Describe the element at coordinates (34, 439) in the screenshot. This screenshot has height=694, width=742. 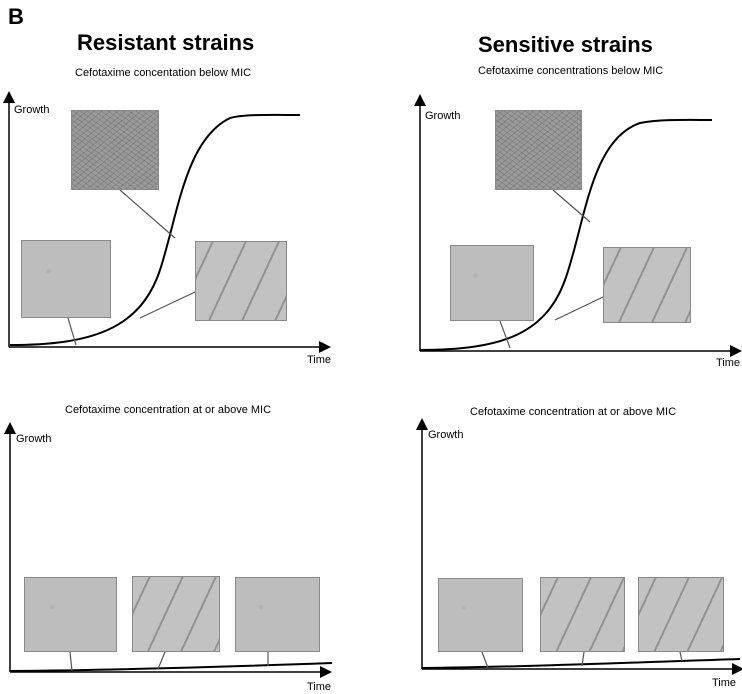
I see `y-axis-label-resistant-bottom: Growth` at that location.